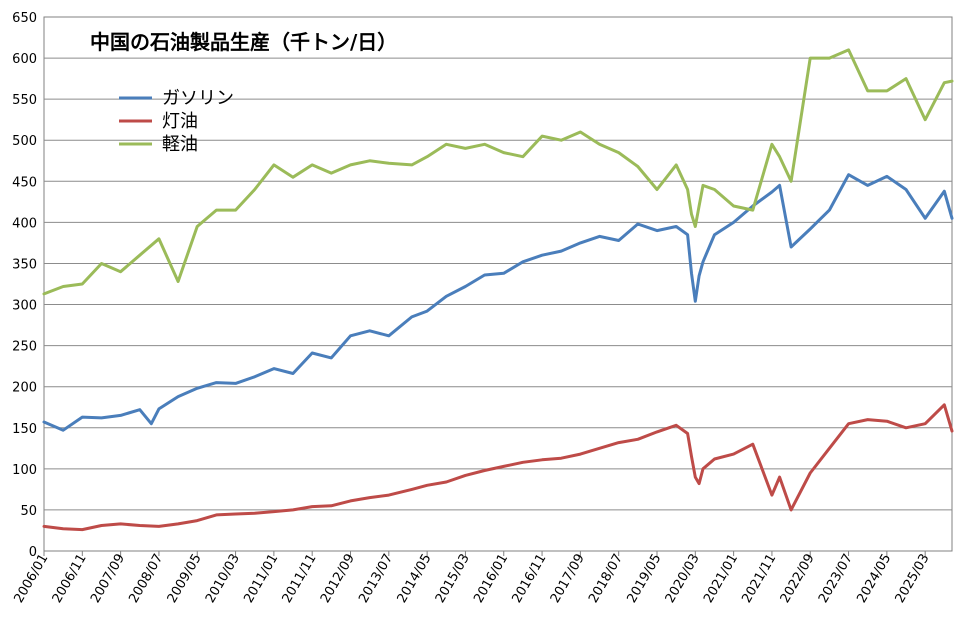 The height and width of the screenshot is (638, 977). I want to click on y-tick-label: 150, so click(24, 429).